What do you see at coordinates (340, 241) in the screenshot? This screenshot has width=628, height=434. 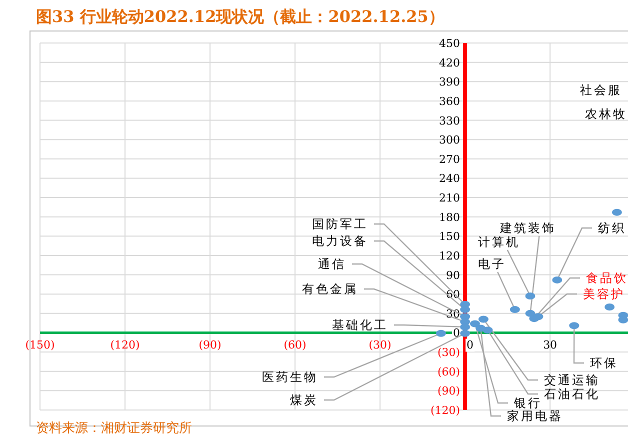 I see `annotation: 电力设备` at bounding box center [340, 241].